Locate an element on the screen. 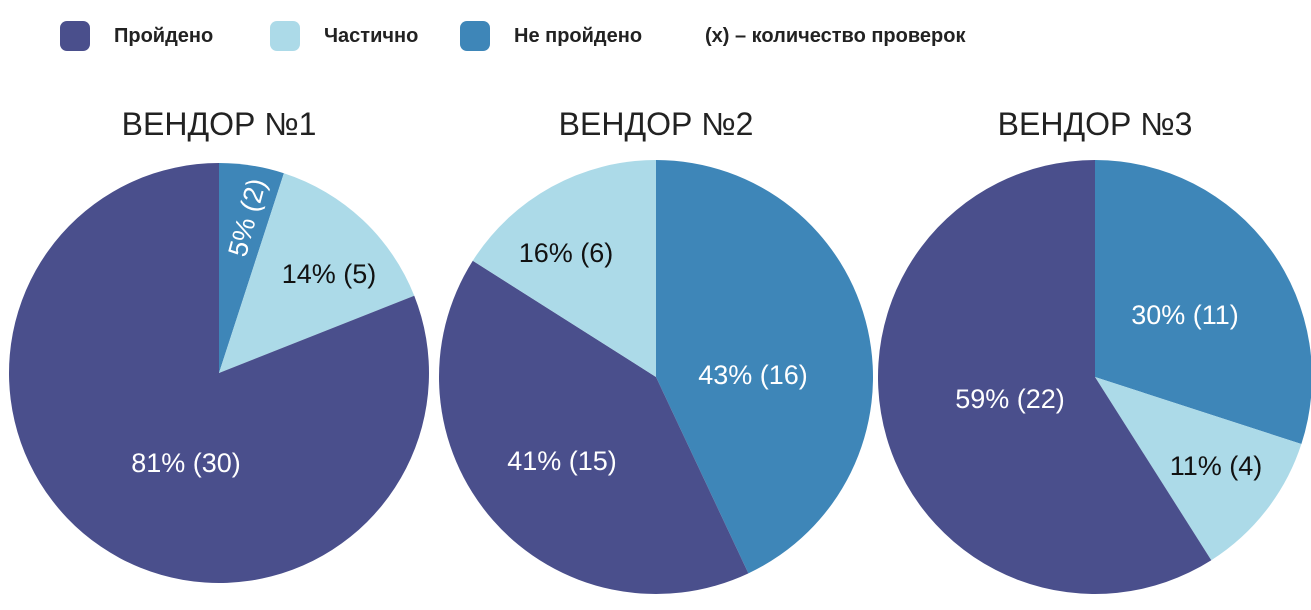  pie-slice-label: 11% (4) is located at coordinates (1216, 466).